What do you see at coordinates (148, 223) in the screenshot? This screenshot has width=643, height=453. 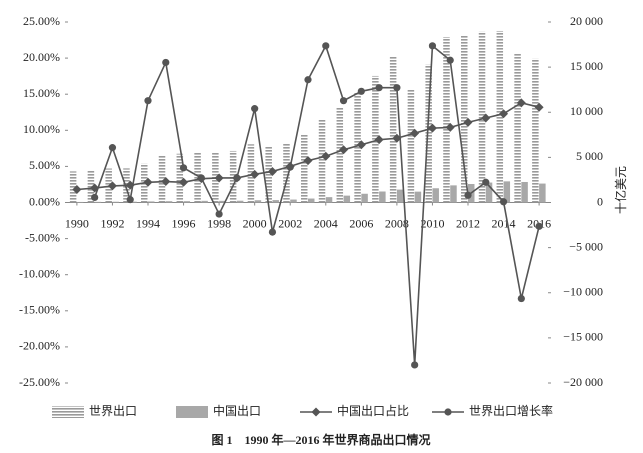 I see `x-tick-label: 1994` at bounding box center [148, 223].